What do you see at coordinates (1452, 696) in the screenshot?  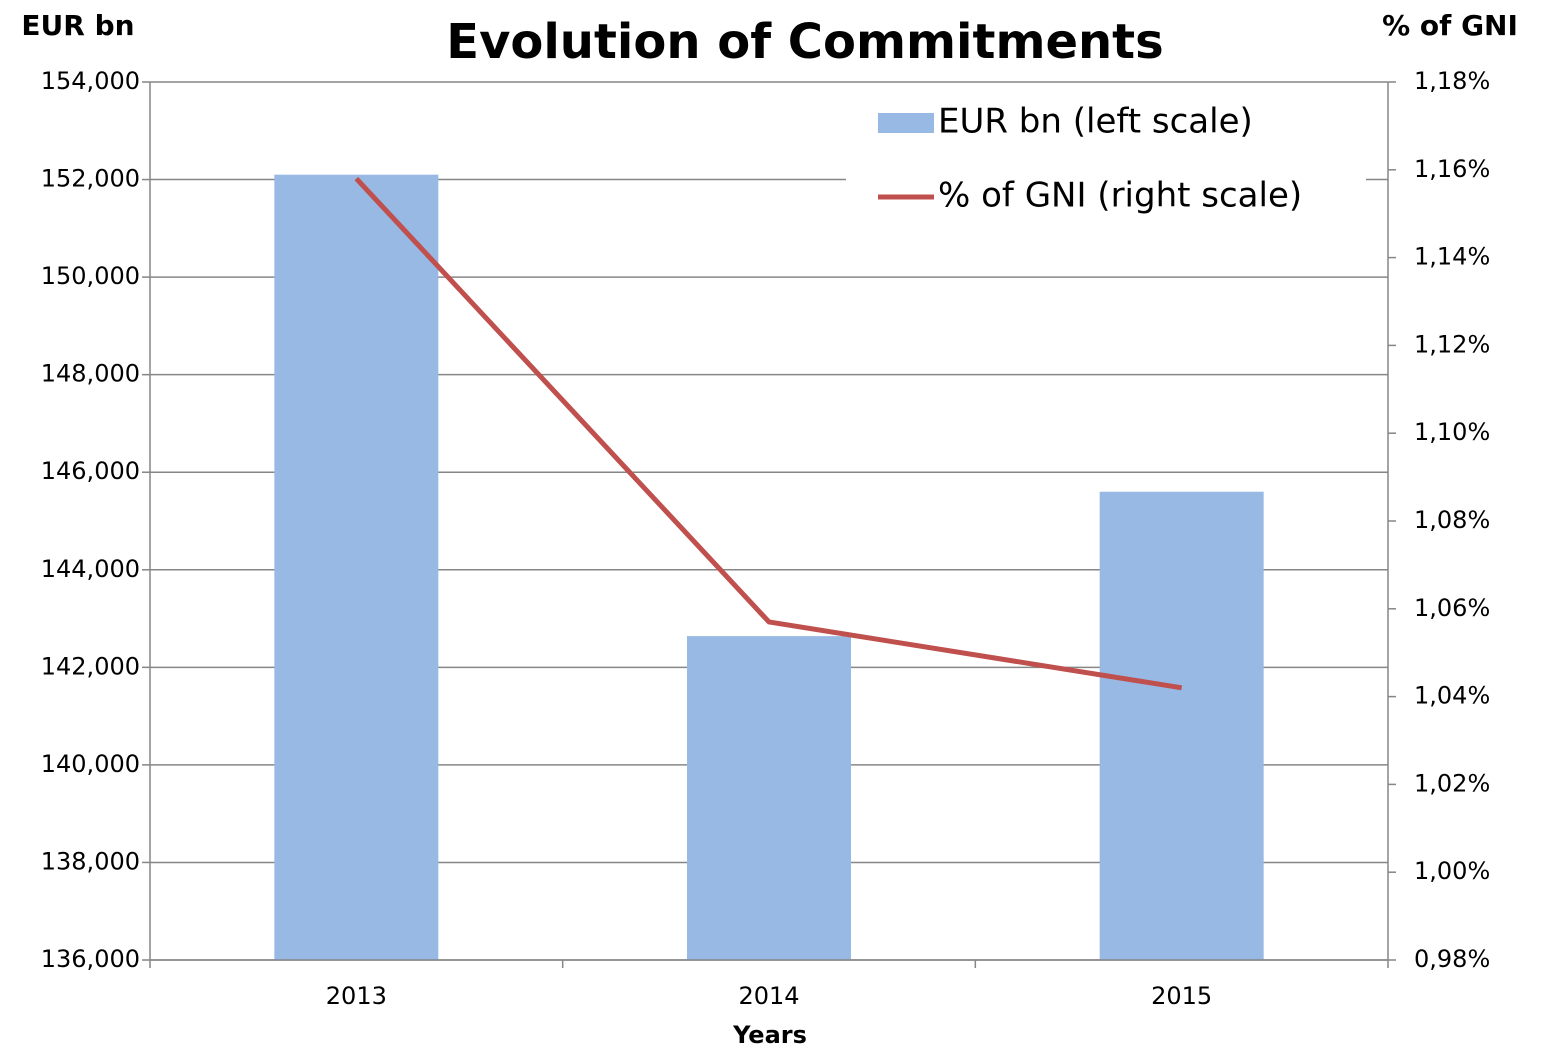 I see `y2-tick-label: 1,04%` at bounding box center [1452, 696].